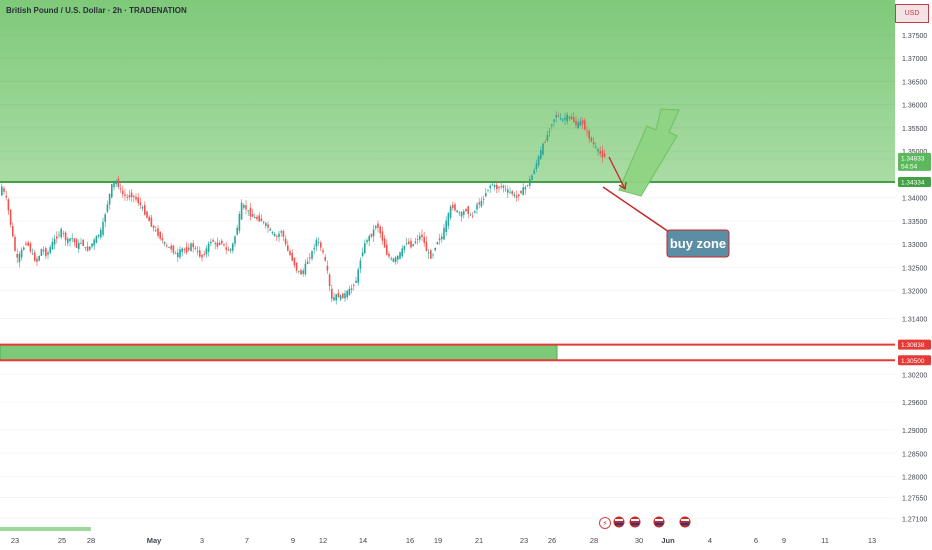 The width and height of the screenshot is (932, 550). What do you see at coordinates (698, 243) in the screenshot?
I see `buy-zone-label-box` at bounding box center [698, 243].